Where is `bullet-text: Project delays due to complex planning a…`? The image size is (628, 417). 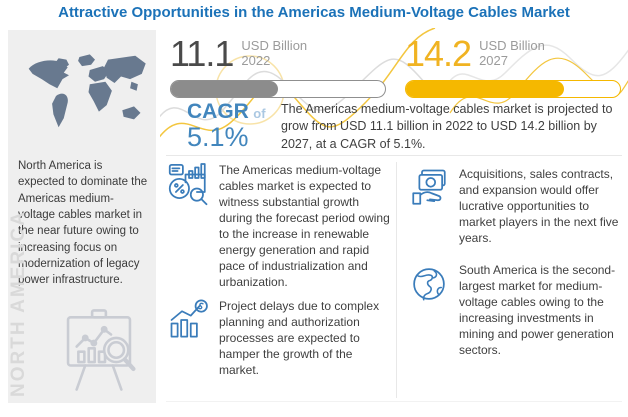 bullet-text: Project delays due to complex planning a… is located at coordinates (299, 338).